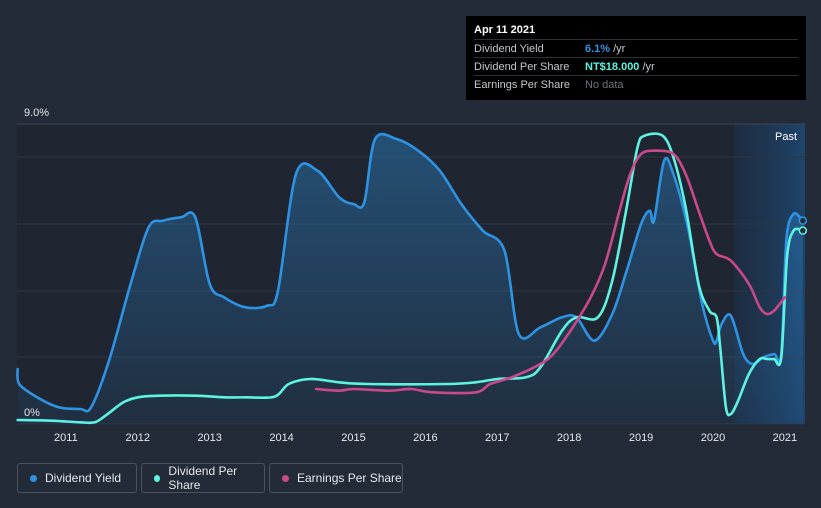 This screenshot has height=508, width=821. What do you see at coordinates (785, 438) in the screenshot?
I see `x-tick-label: 2021` at bounding box center [785, 438].